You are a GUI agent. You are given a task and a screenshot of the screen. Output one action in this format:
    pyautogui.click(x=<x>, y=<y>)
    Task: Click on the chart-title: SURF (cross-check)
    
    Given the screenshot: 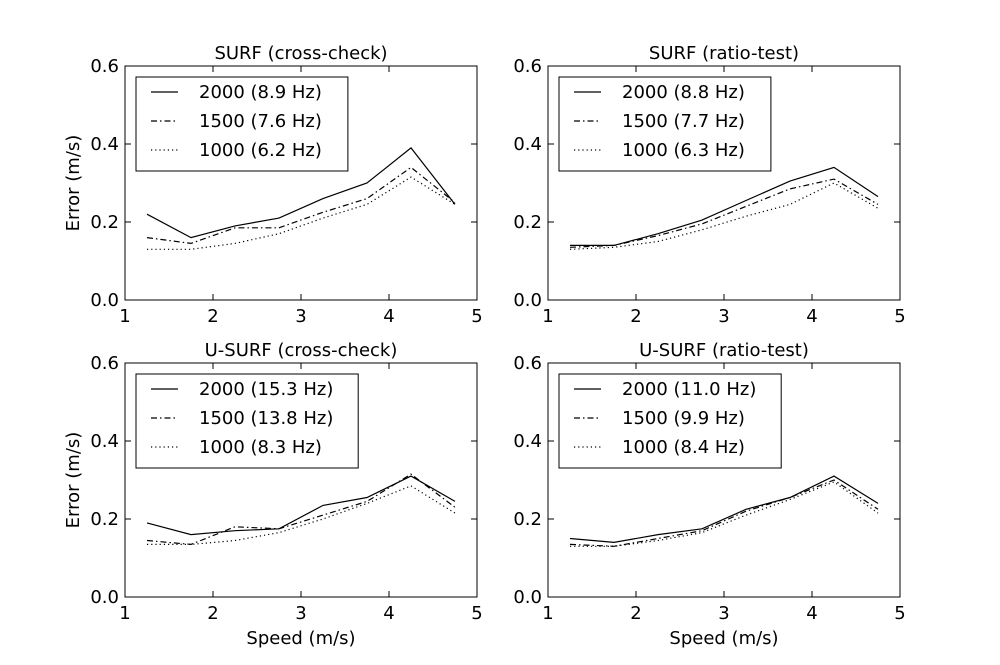 What is the action you would take?
    pyautogui.click(x=300, y=53)
    